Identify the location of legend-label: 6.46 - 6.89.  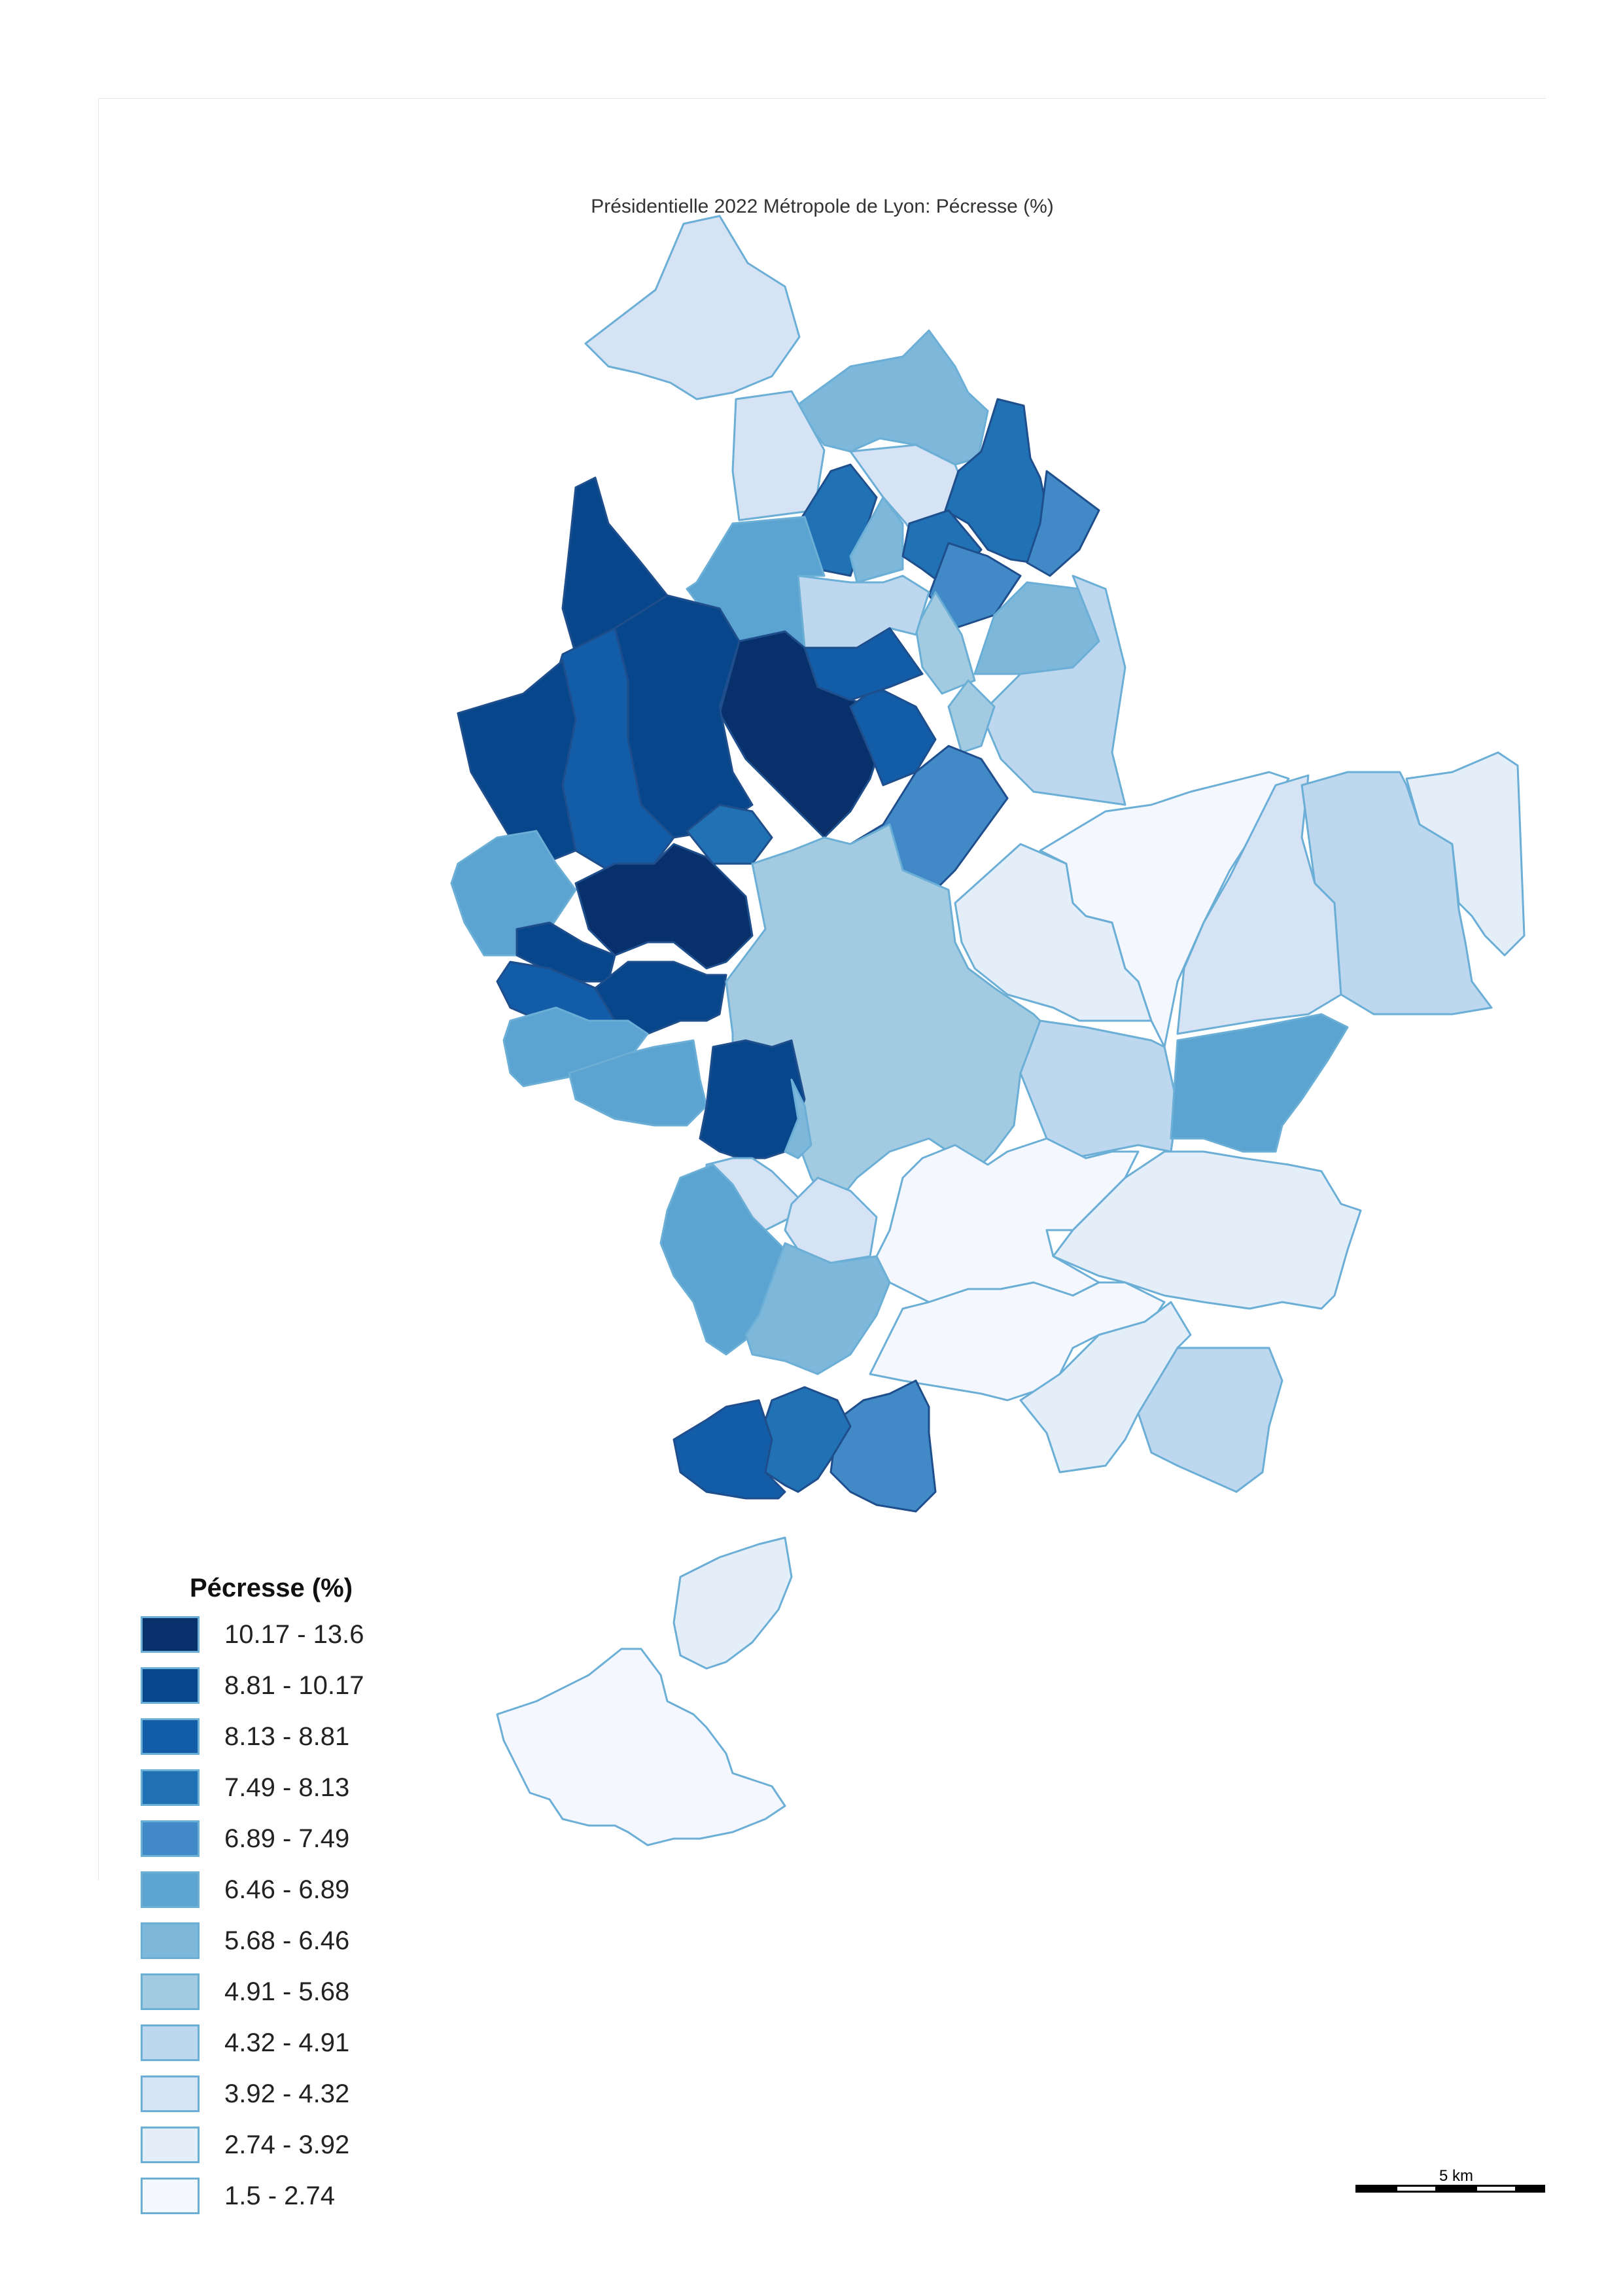
(287, 1890).